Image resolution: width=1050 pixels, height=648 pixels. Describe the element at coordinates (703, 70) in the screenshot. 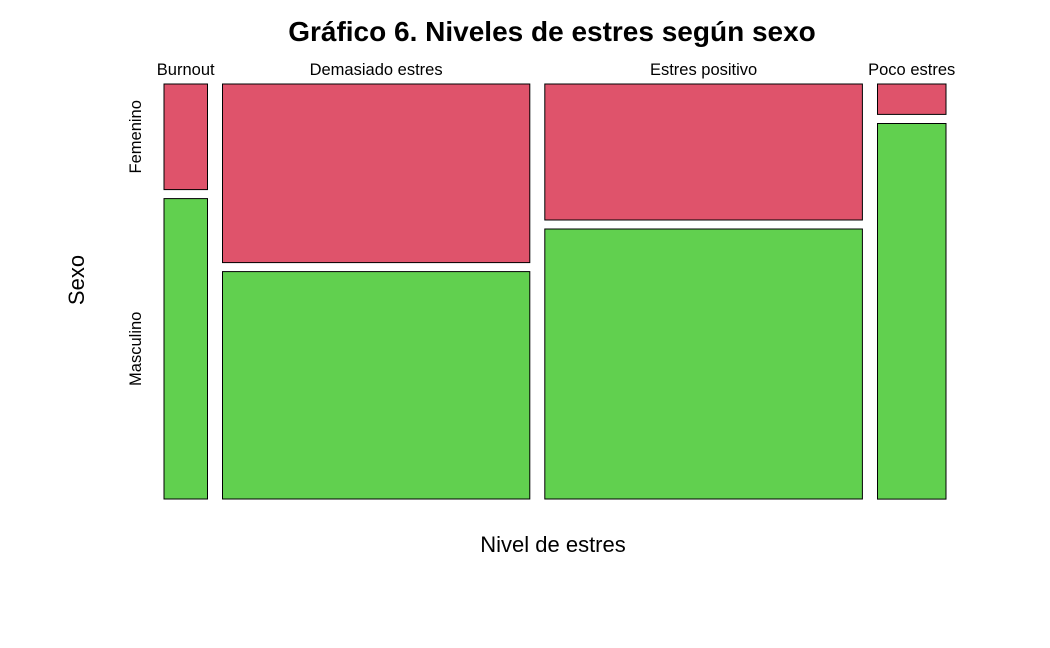

I see `x-tick-label-estres-positivo: Estres positivo` at that location.